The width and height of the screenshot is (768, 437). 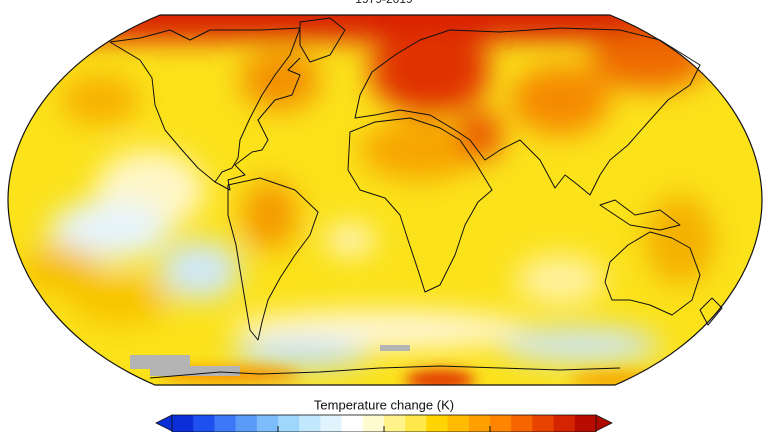 What do you see at coordinates (384, 404) in the screenshot?
I see `colorbar-label: Temperature change (K)` at bounding box center [384, 404].